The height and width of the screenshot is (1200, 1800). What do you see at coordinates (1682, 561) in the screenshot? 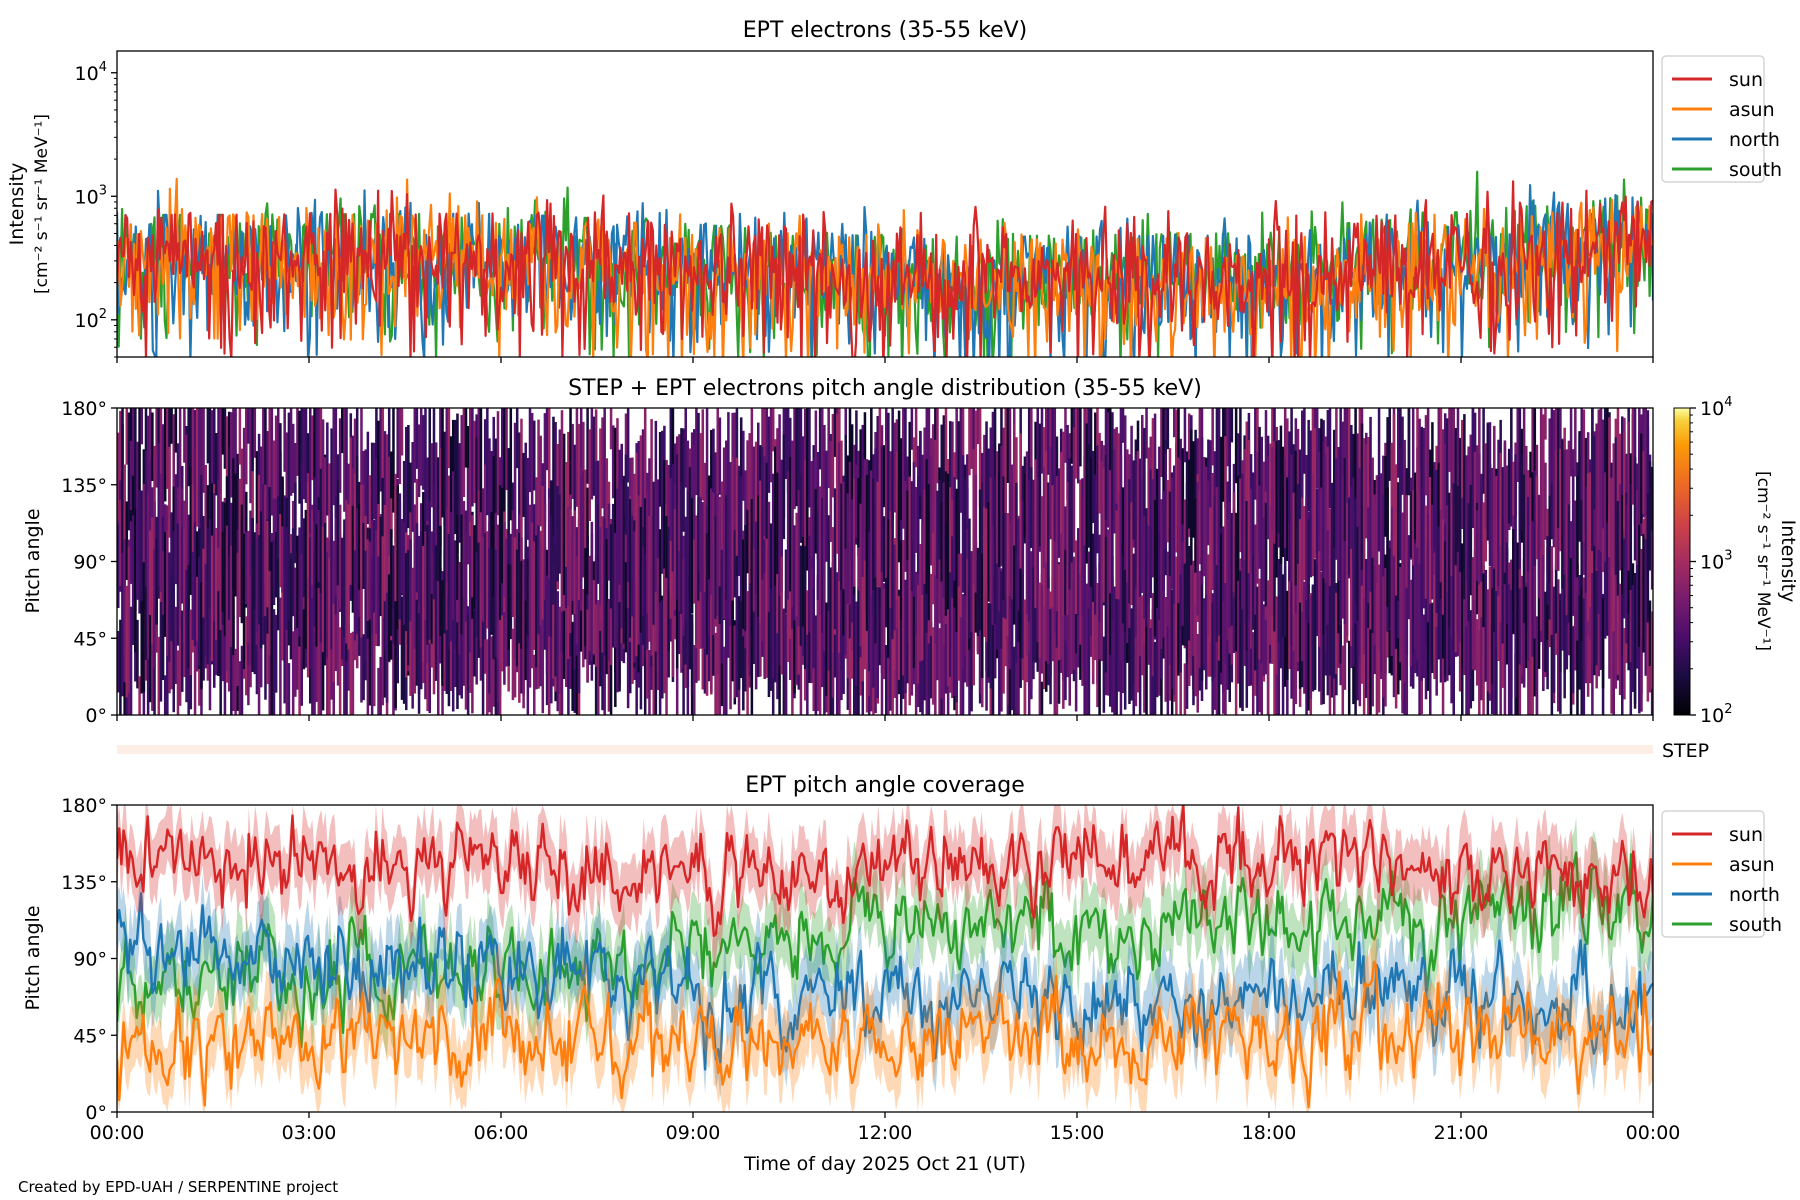
I see `colorbar` at bounding box center [1682, 561].